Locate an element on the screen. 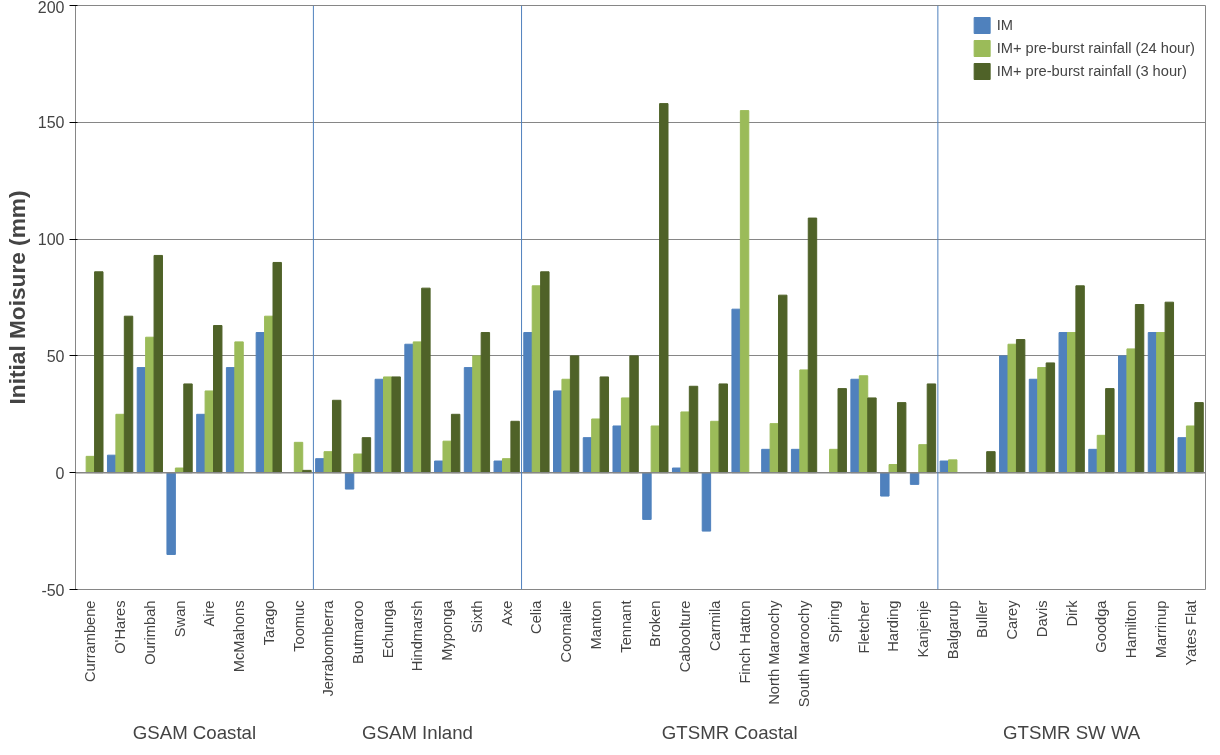 The image size is (1220, 755). x-tick-label: Kanjenje is located at coordinates (923, 629).